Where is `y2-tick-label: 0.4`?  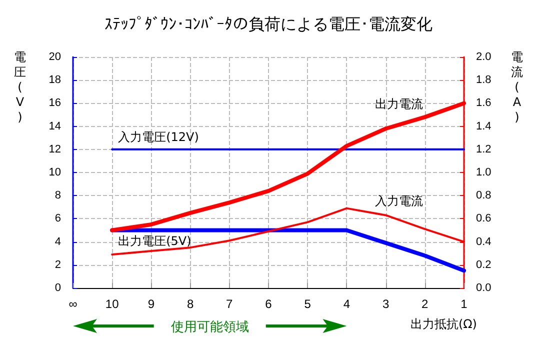 y2-tick-label: 0.4 is located at coordinates (484, 242).